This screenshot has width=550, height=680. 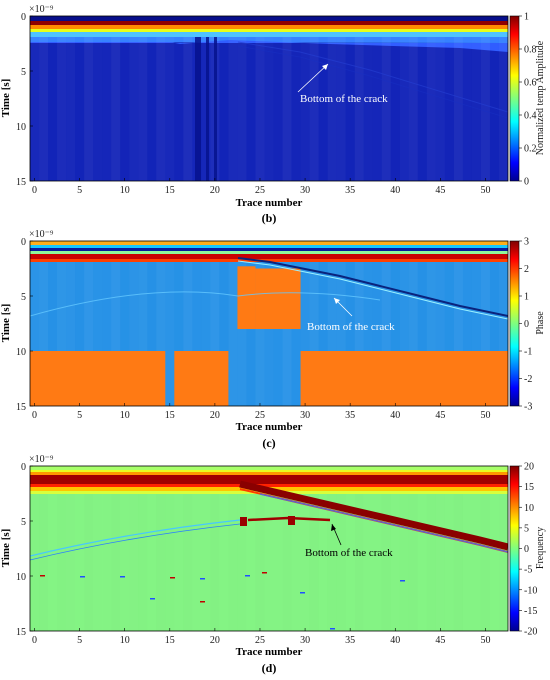 What do you see at coordinates (529, 487) in the screenshot?
I see `colorbar-tick-label: 15` at bounding box center [529, 487].